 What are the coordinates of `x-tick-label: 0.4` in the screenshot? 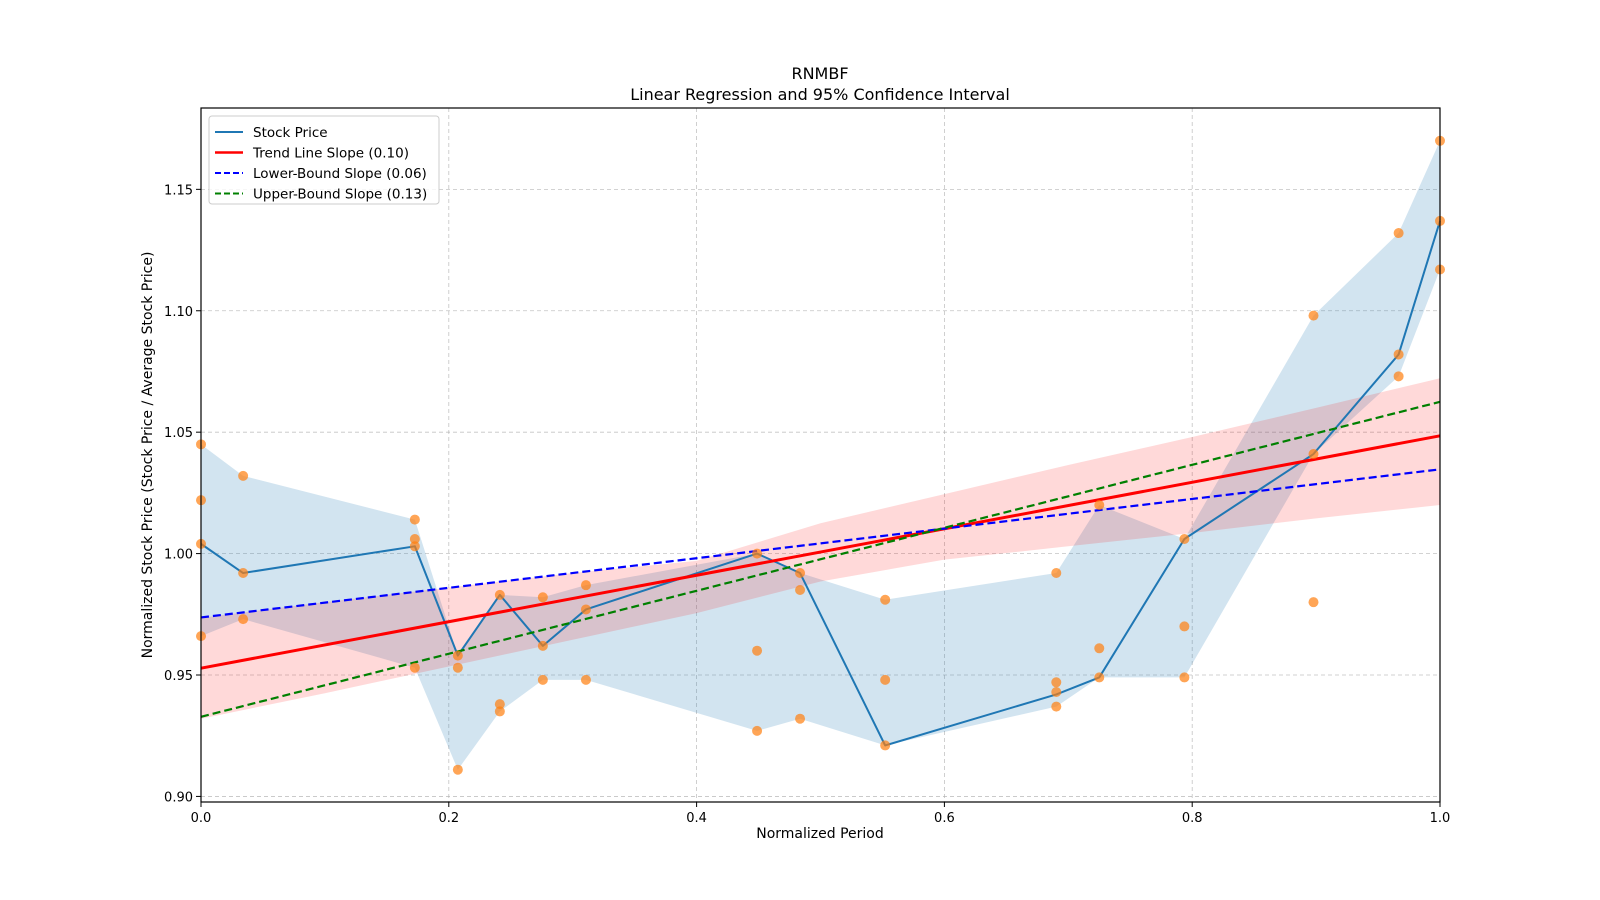 It's located at (696, 818).